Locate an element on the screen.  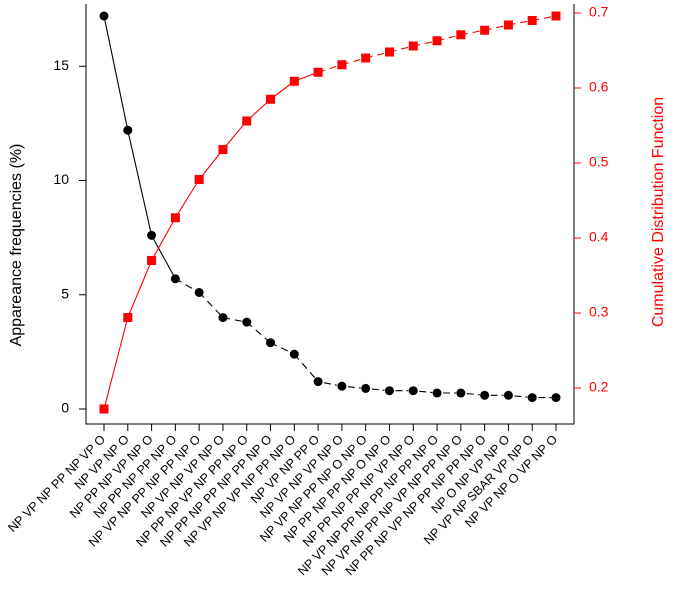
right-axis-tick-label: 0.3 is located at coordinates (599, 312).